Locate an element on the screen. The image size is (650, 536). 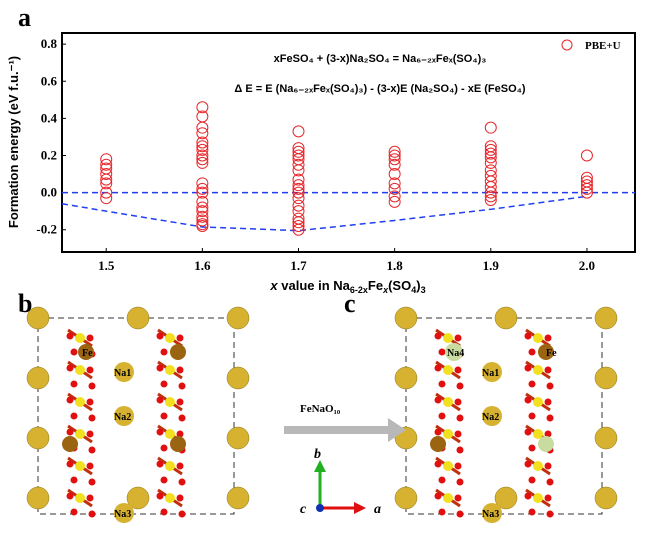
atom-label-na3: Na3 is located at coordinates (490, 514).